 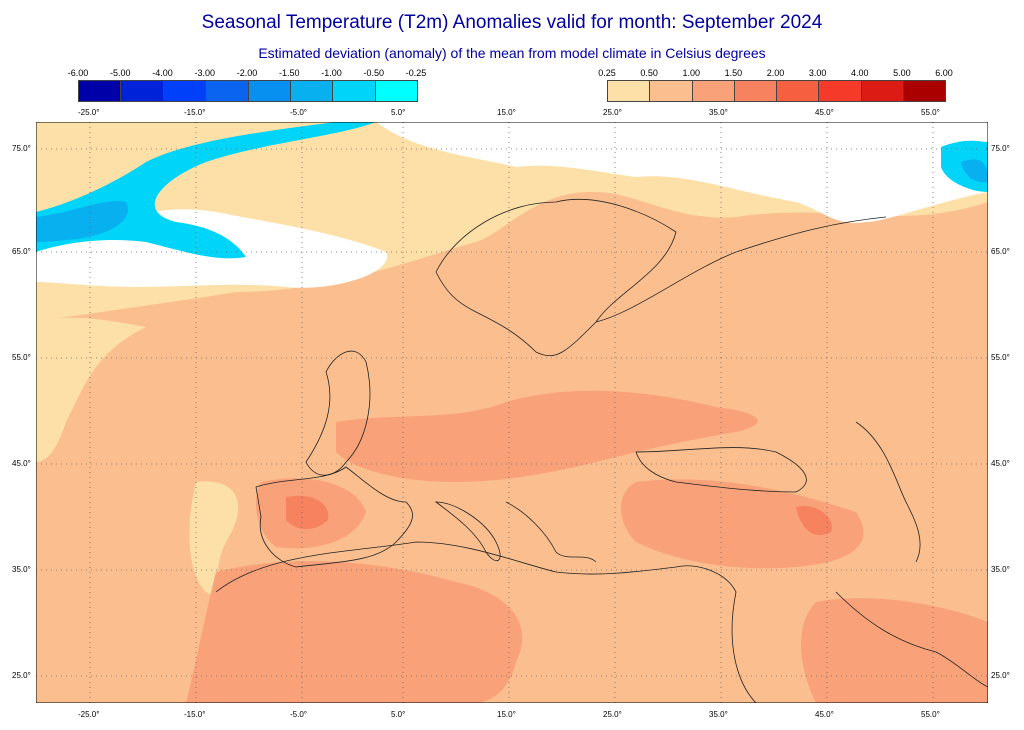 What do you see at coordinates (162, 73) in the screenshot?
I see `colorbar-label: -4.00` at bounding box center [162, 73].